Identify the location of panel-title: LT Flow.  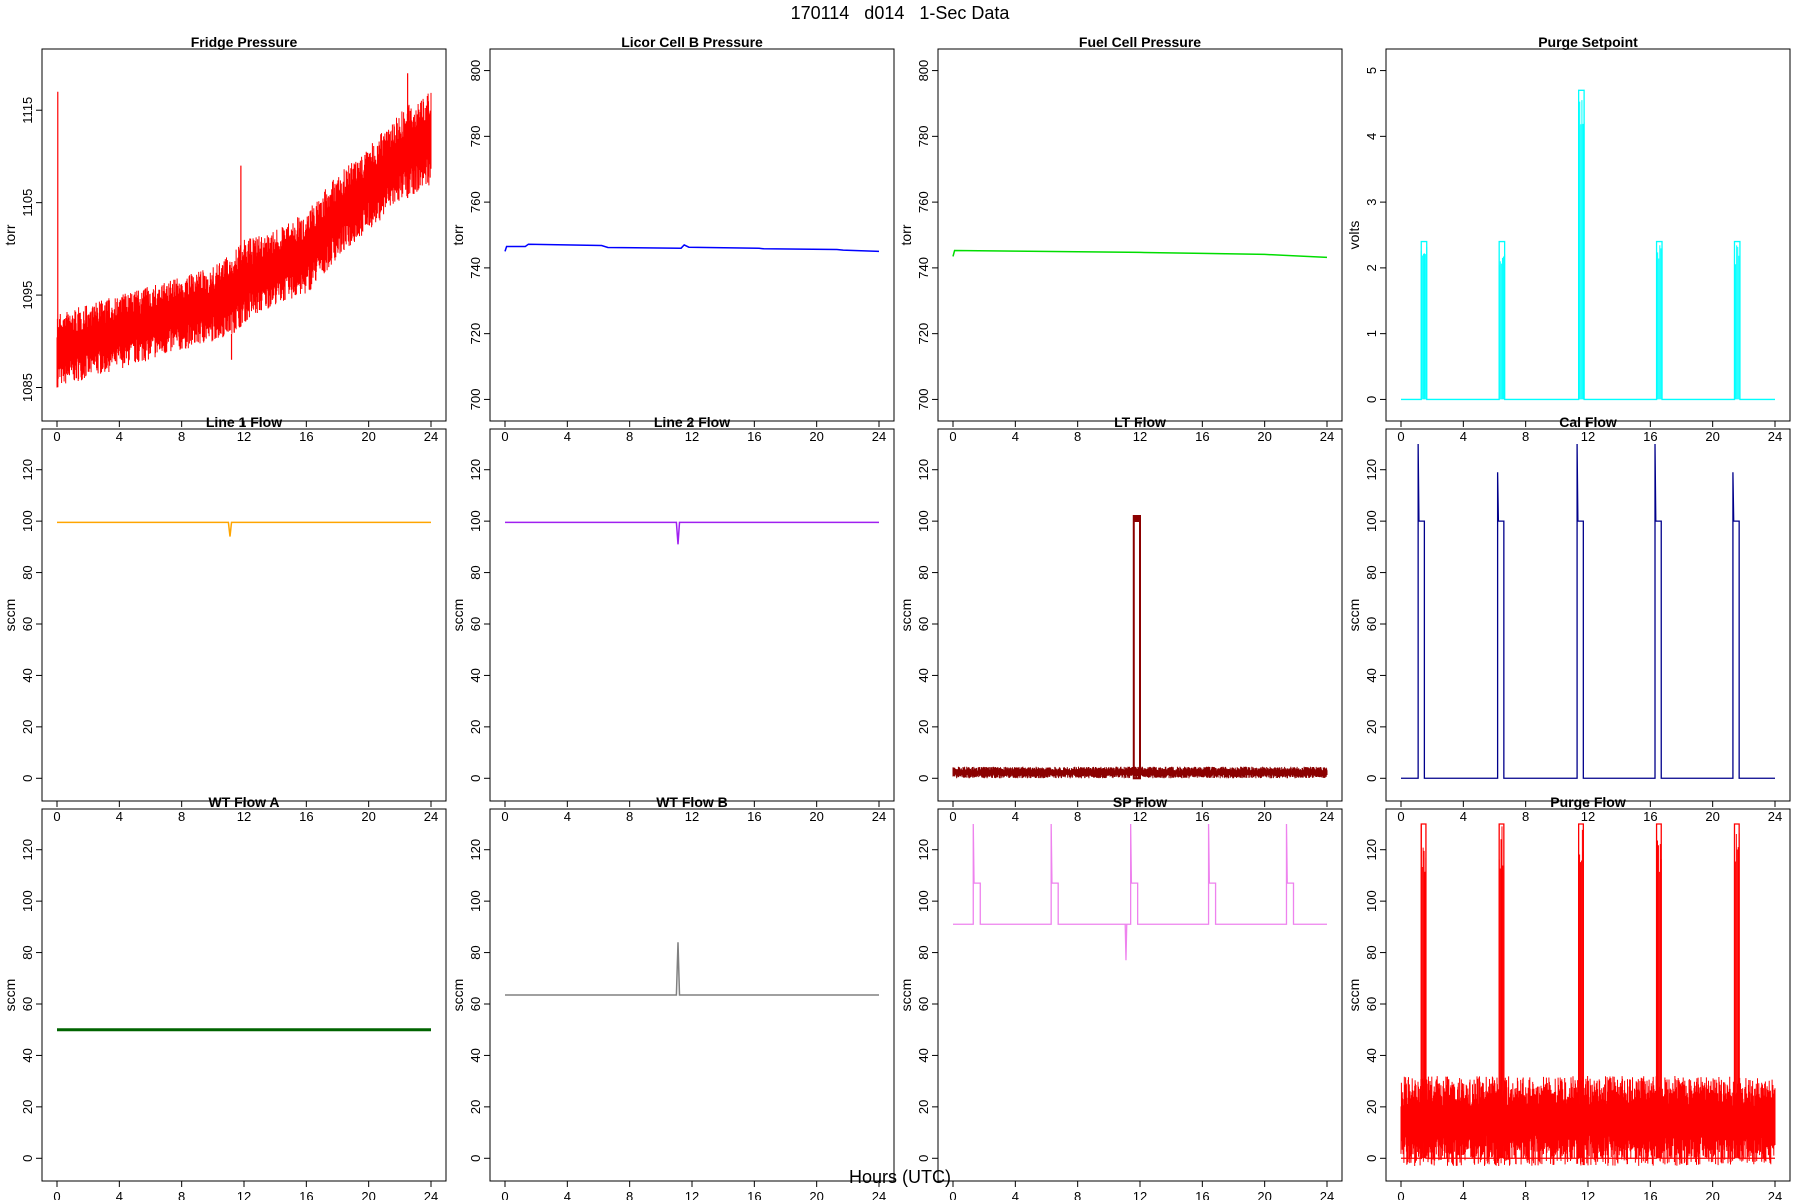
(1140, 422).